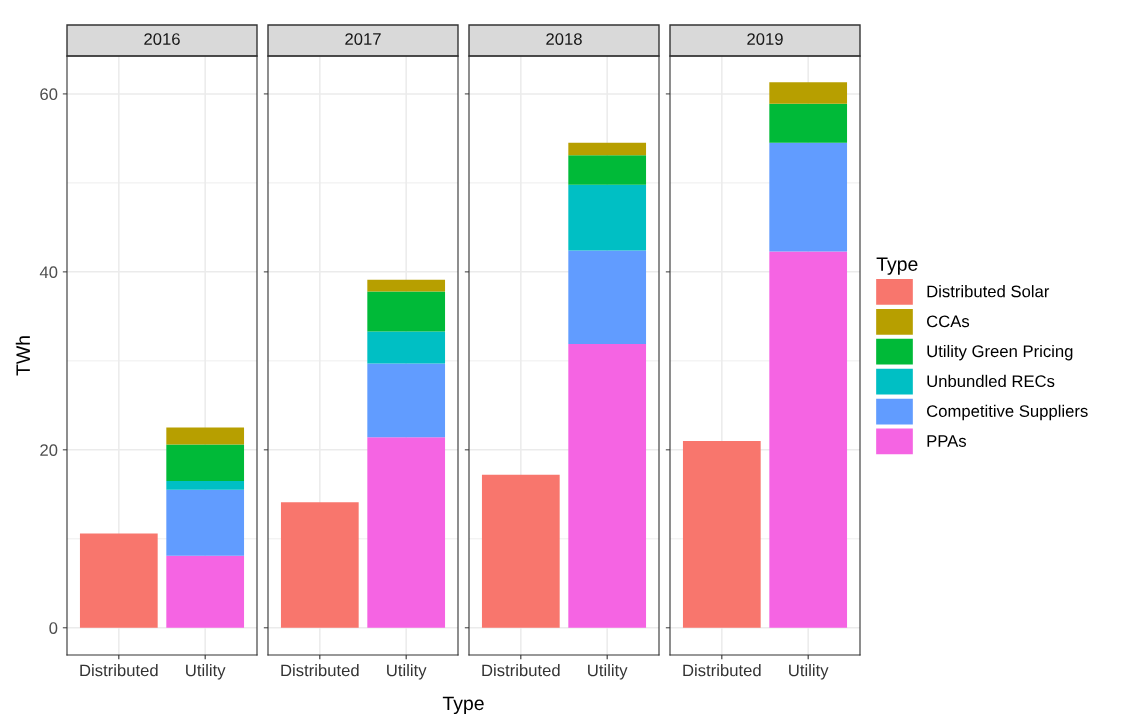  What do you see at coordinates (947, 441) in the screenshot?
I see `legend-label: PPAs` at bounding box center [947, 441].